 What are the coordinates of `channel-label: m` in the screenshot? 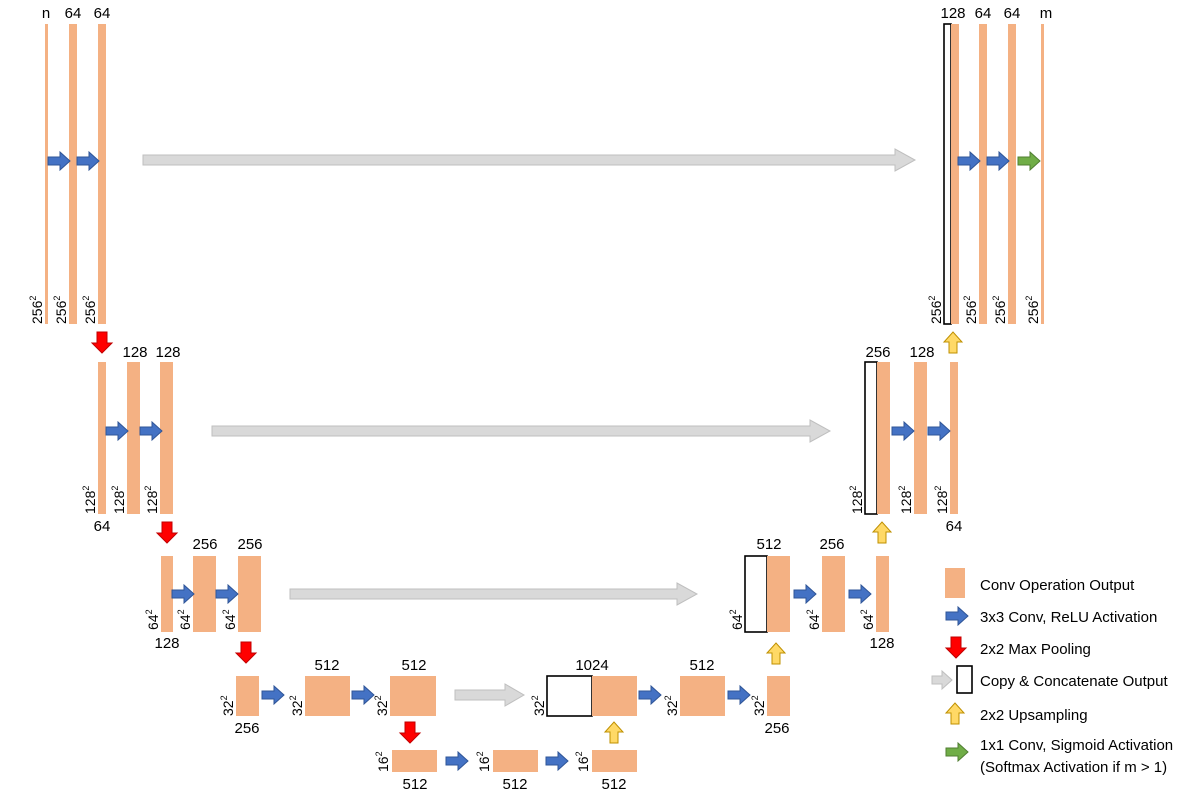 It's located at (1046, 13).